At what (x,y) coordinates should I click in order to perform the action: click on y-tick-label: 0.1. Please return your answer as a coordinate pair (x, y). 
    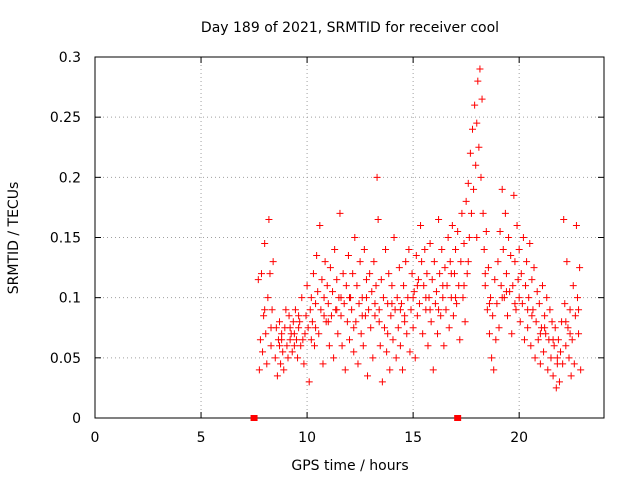
    Looking at the image, I should click on (70, 299).